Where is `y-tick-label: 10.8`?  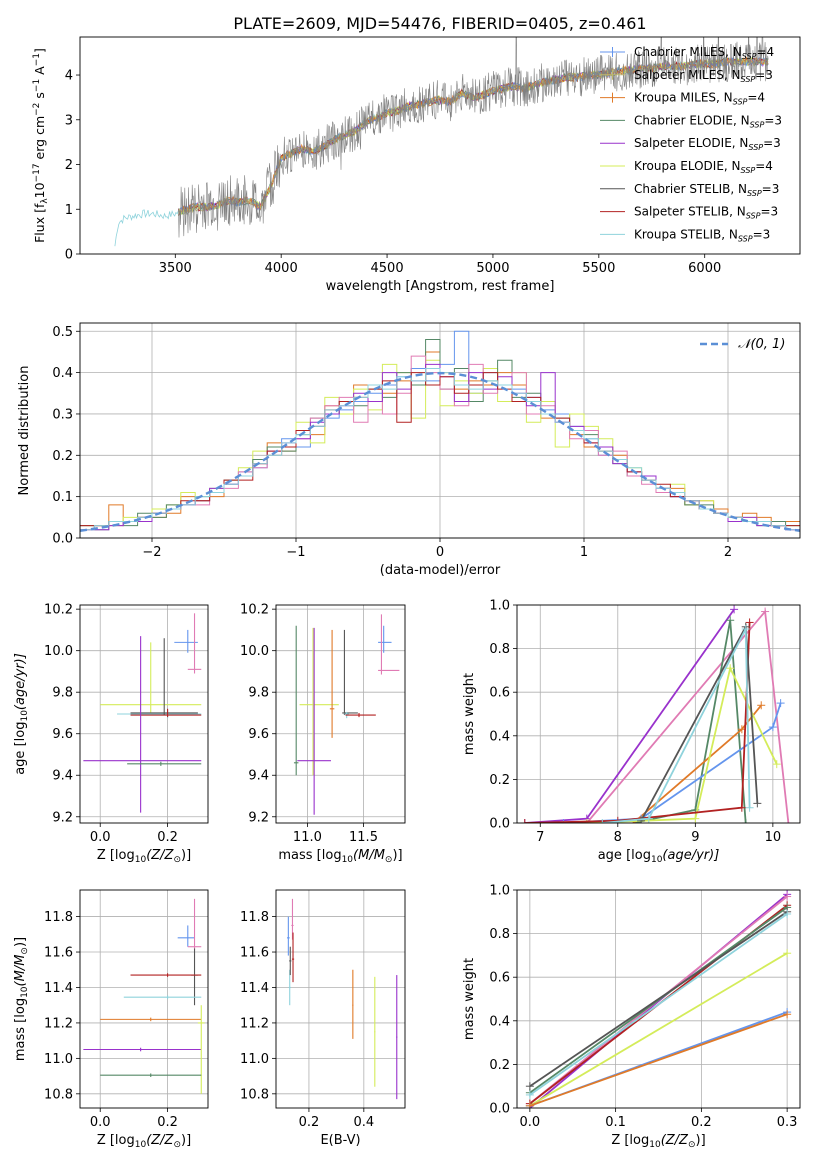
y-tick-label: 10.8 is located at coordinates (58, 1094).